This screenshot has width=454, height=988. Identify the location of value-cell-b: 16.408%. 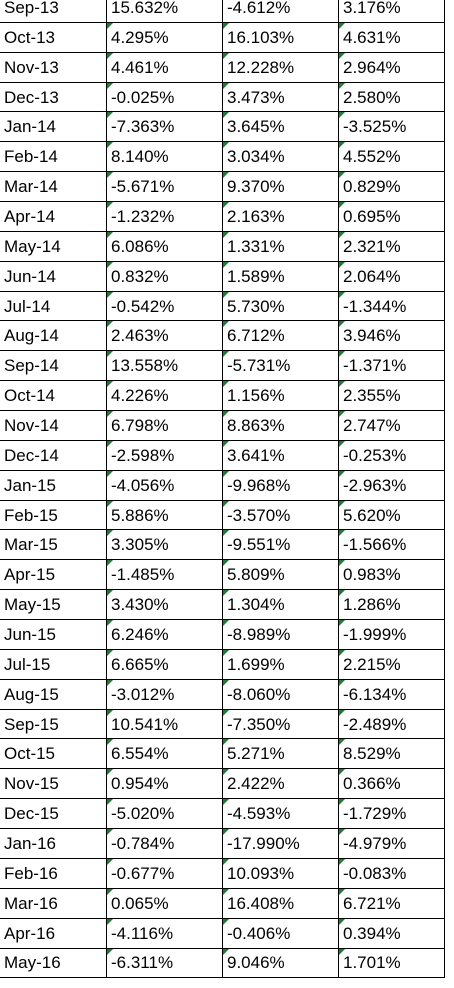
(280, 903).